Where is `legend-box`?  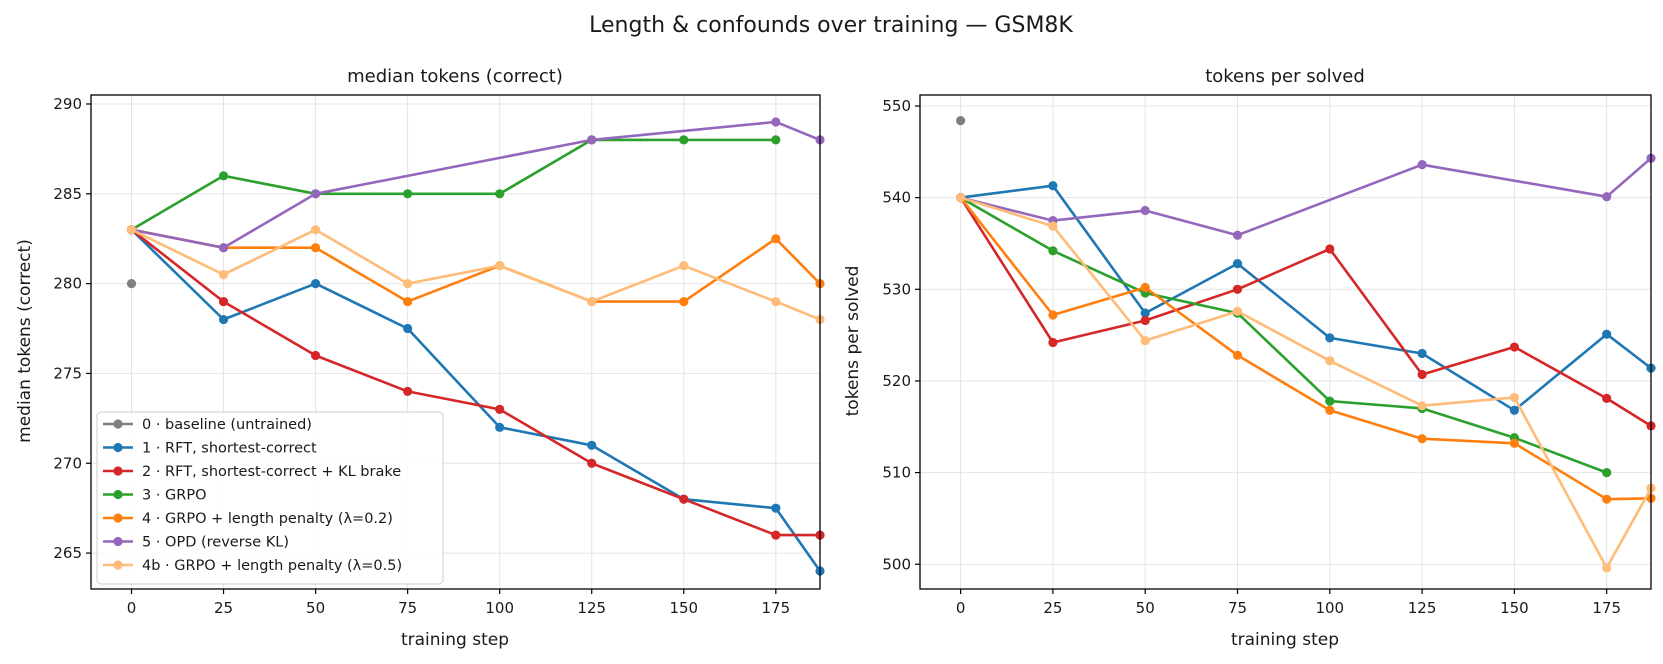 legend-box is located at coordinates (270, 498).